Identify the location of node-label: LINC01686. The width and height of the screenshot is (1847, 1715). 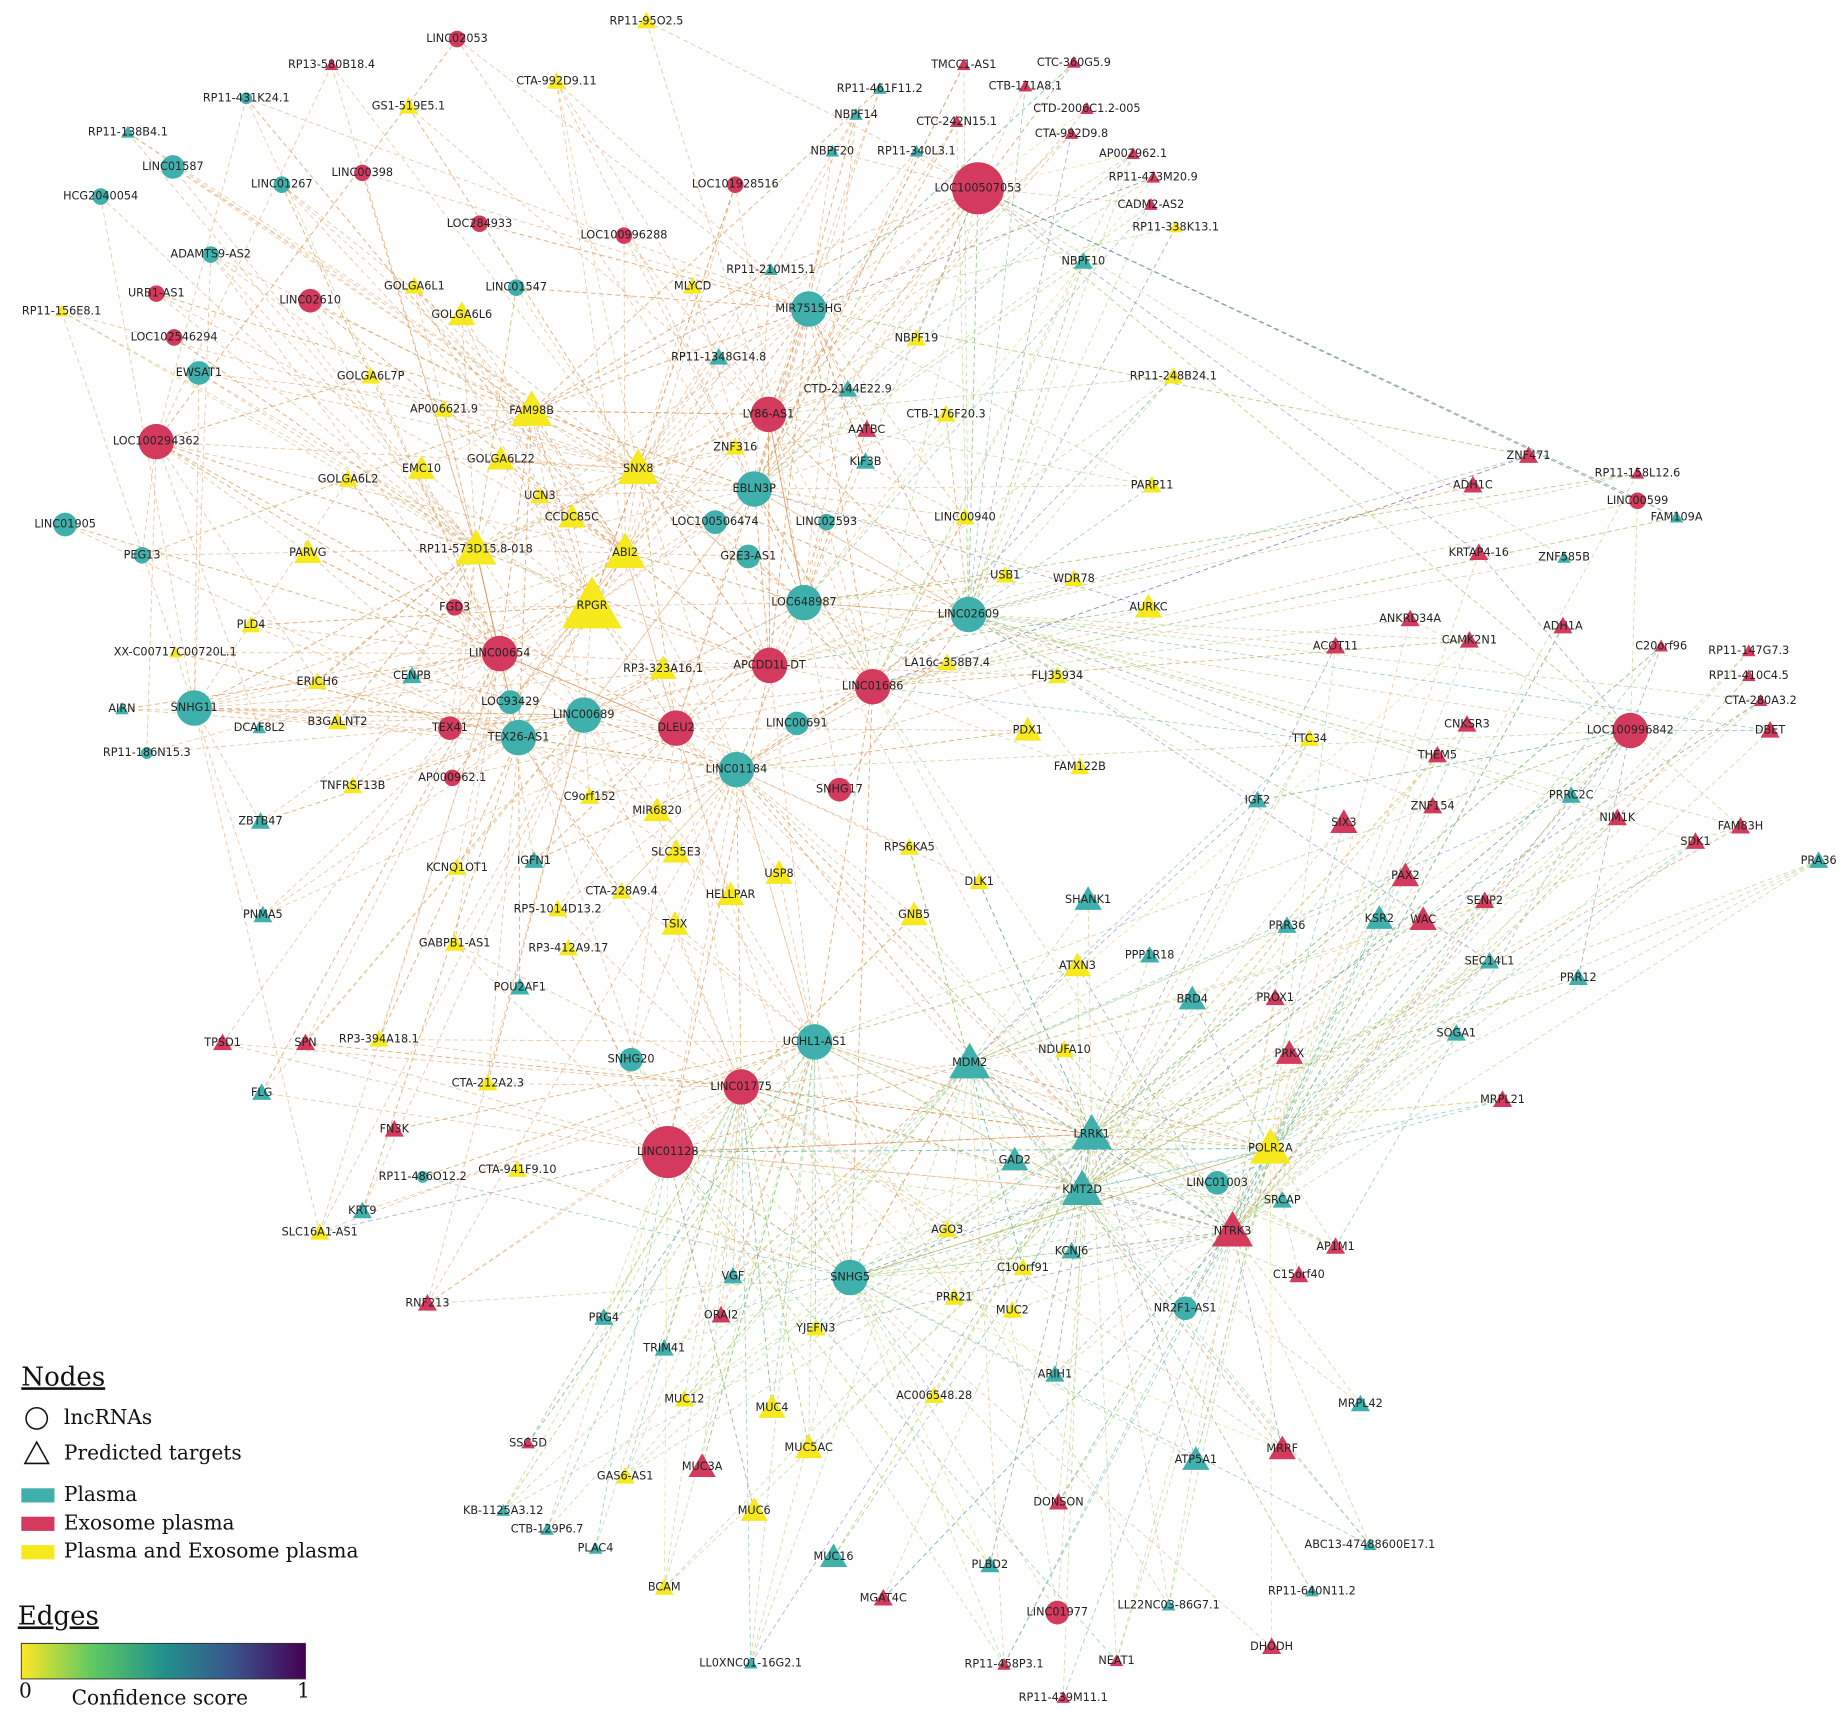
(873, 686).